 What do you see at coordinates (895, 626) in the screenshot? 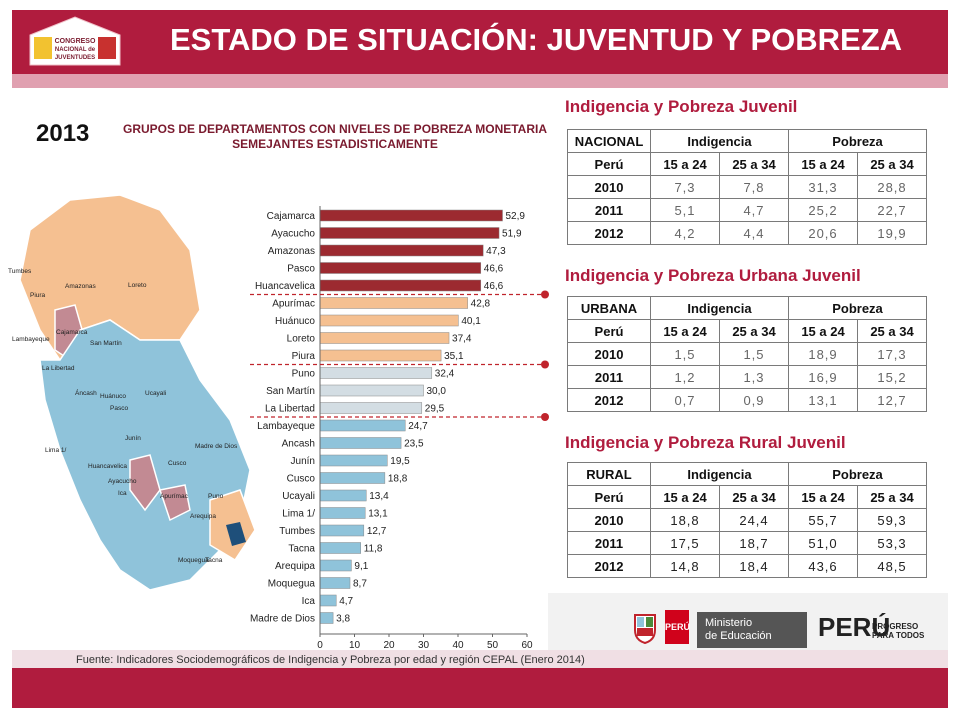
I see `slogan-line-1: PROGRESO` at bounding box center [895, 626].